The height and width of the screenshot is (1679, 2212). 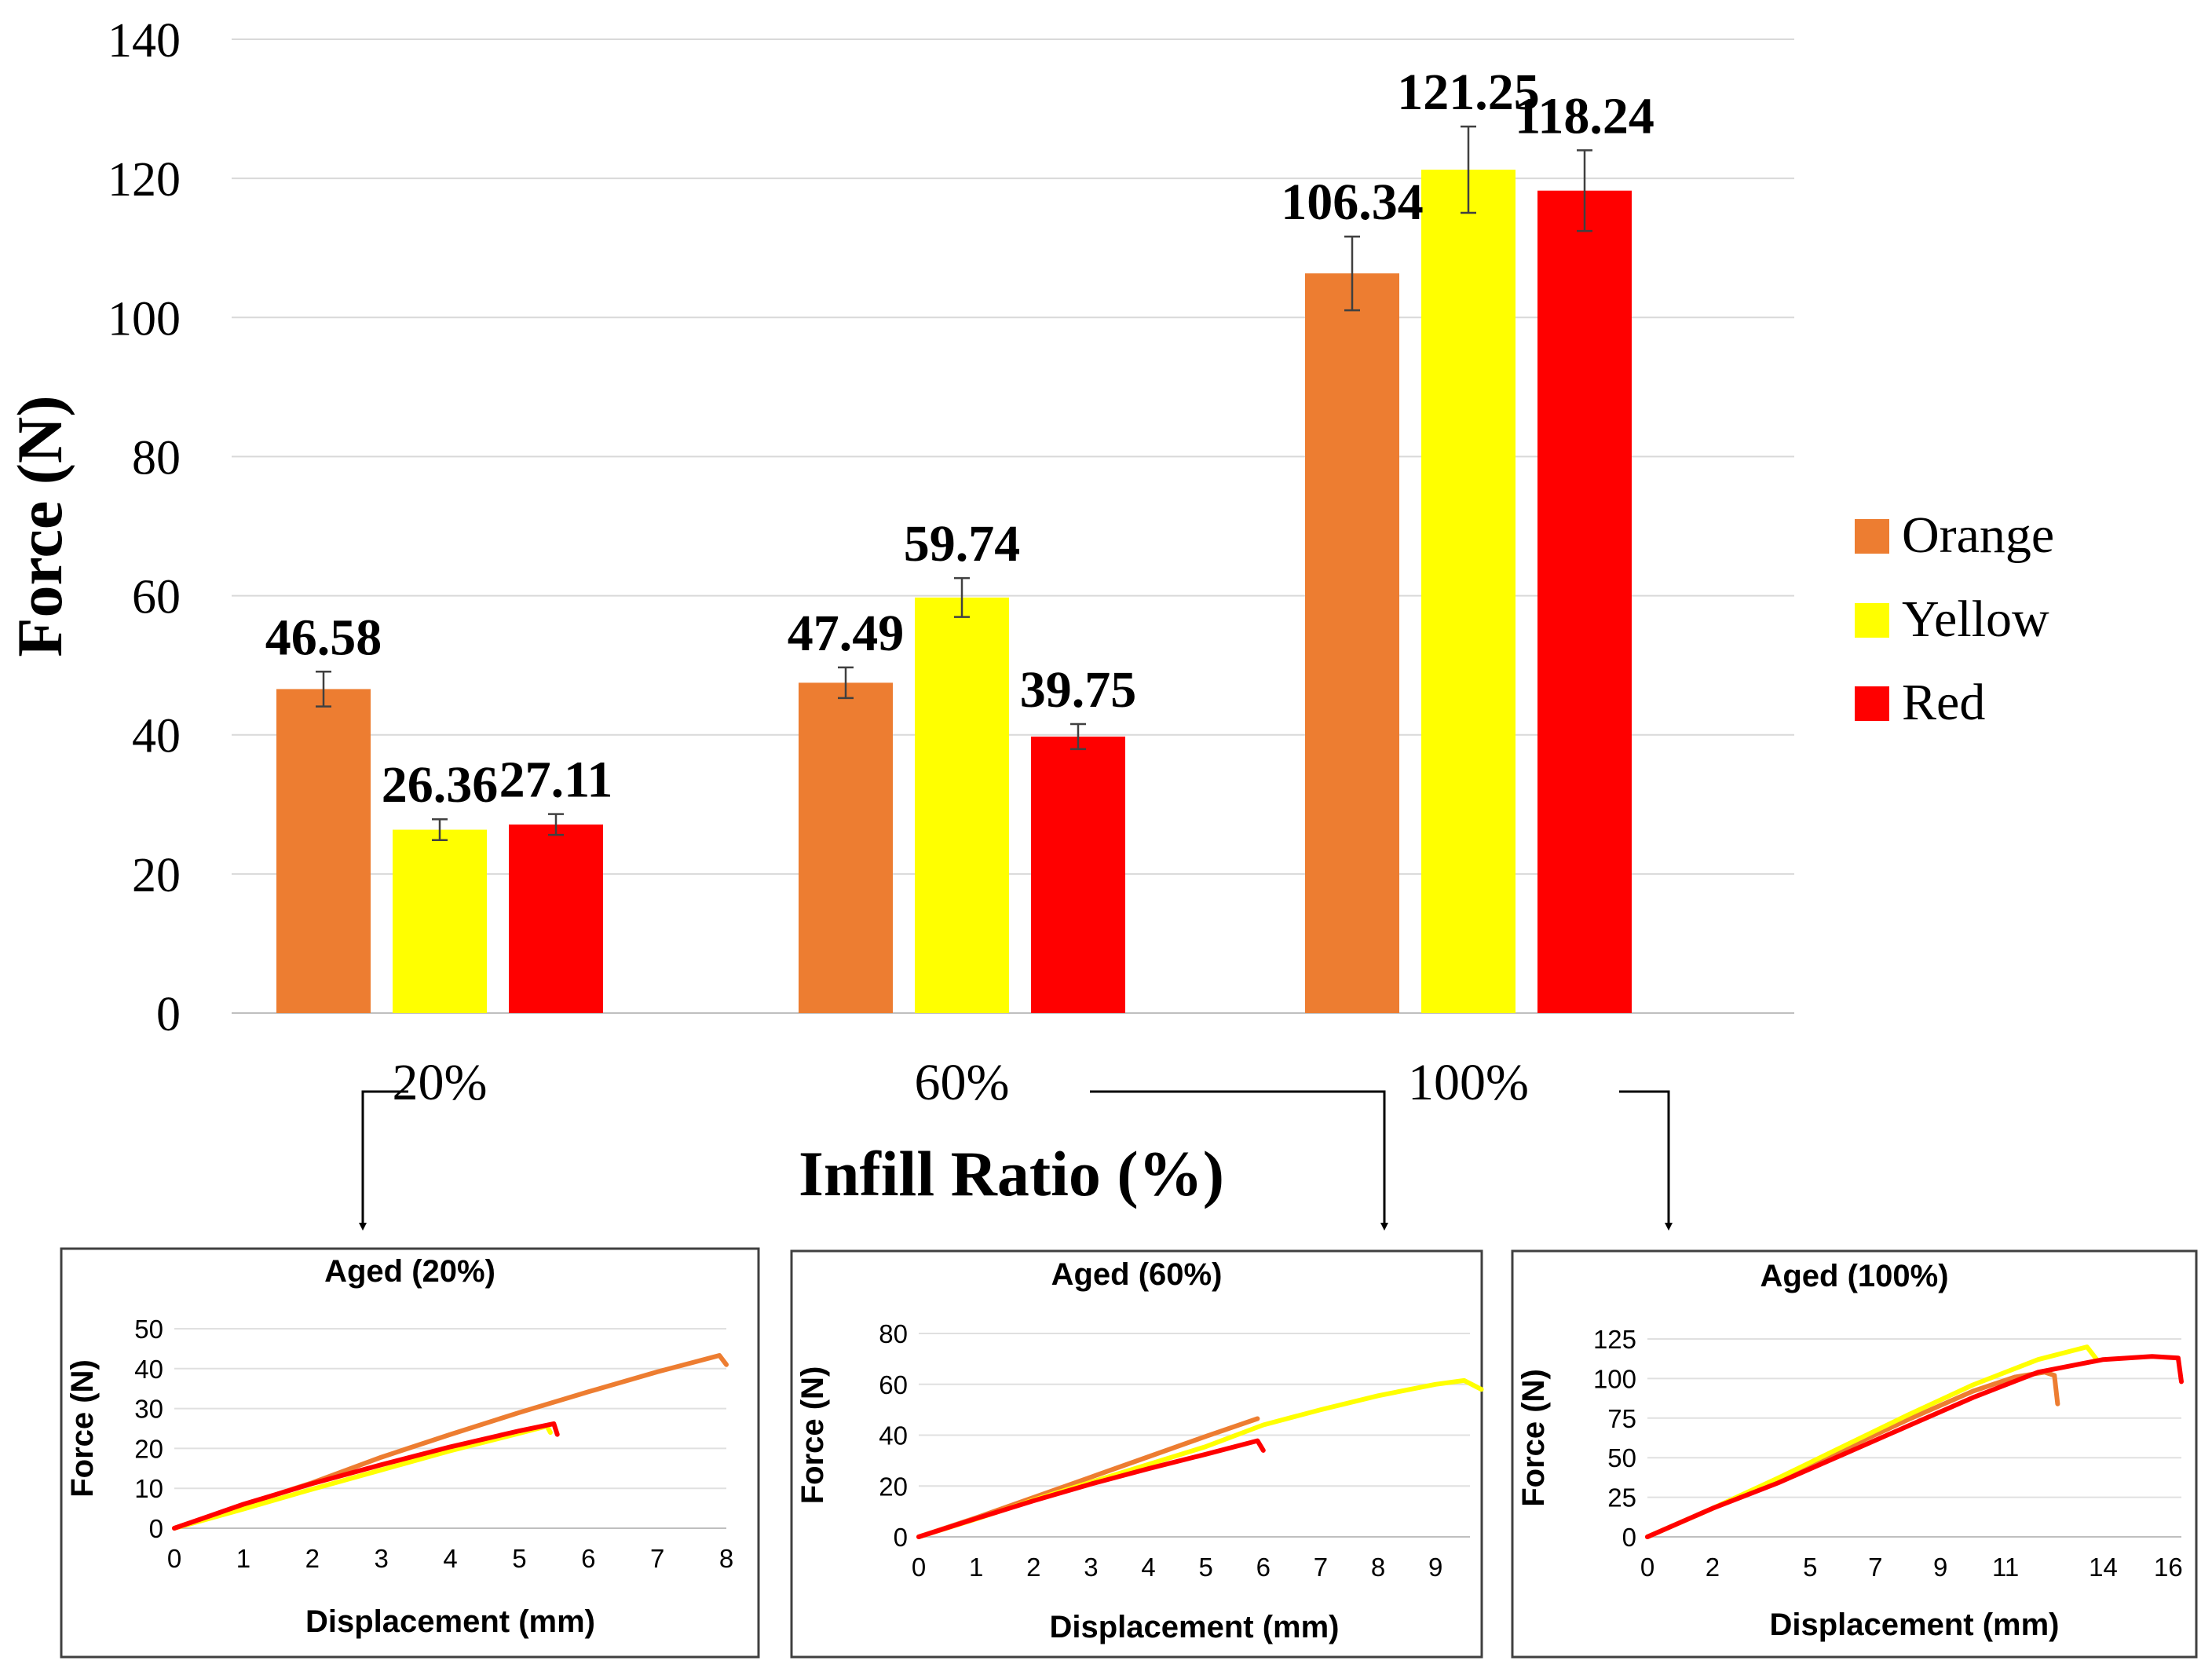 I want to click on data-label: 27.11, so click(x=556, y=781).